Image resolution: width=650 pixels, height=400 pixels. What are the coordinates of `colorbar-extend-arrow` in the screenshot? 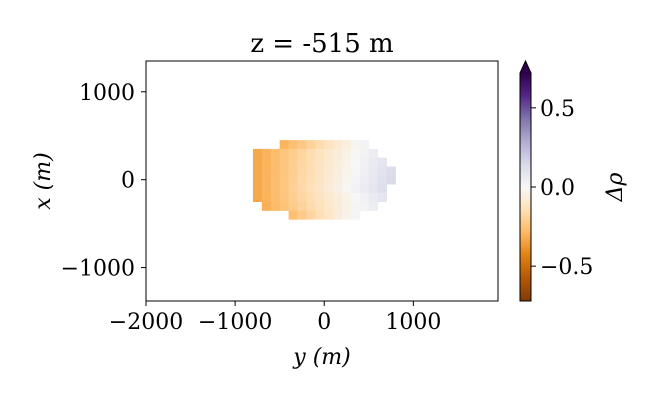 It's located at (525, 67).